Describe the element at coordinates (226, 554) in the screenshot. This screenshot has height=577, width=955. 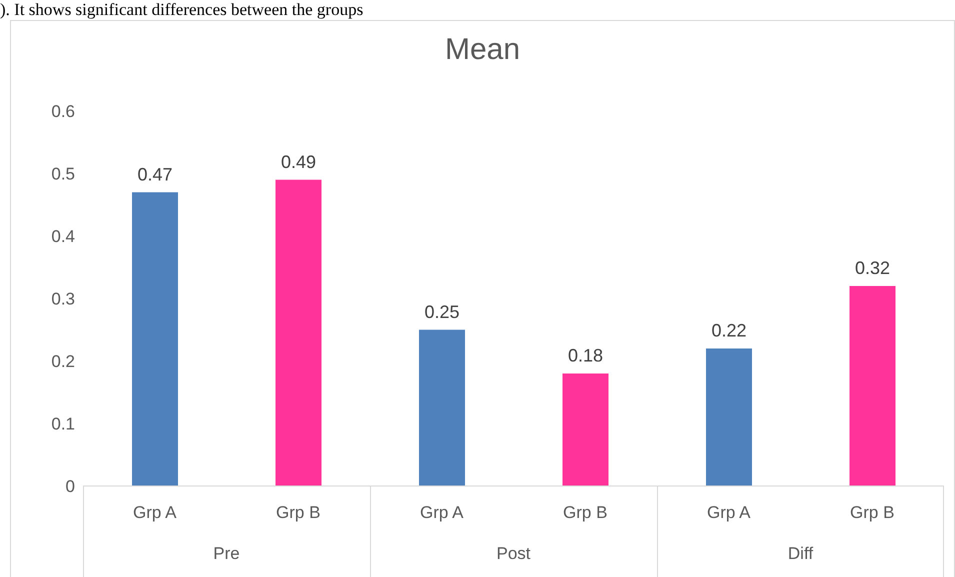
I see `text: Pre` at that location.